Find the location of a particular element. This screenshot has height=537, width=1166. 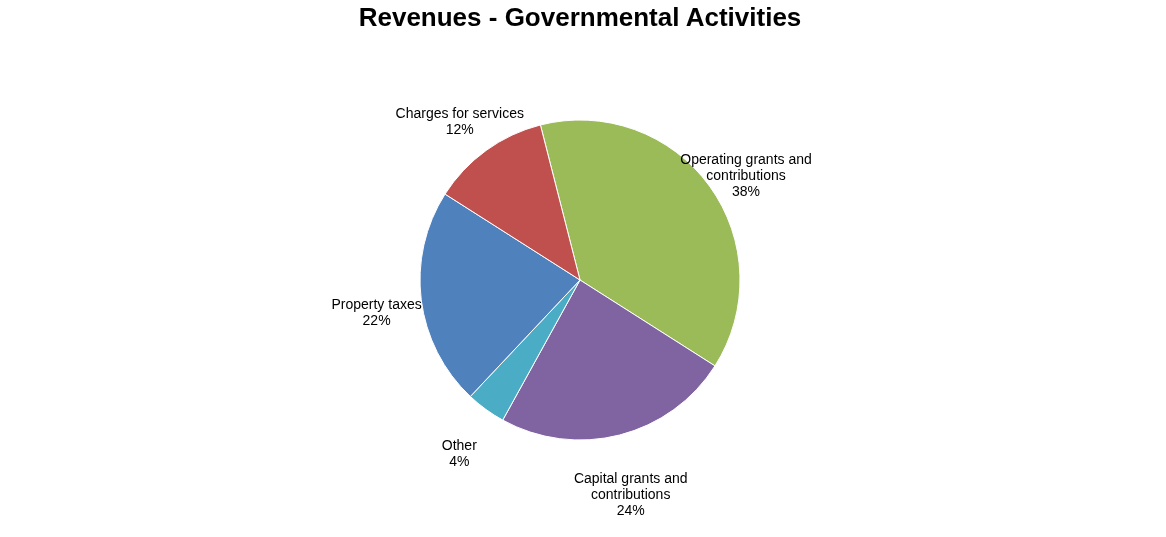

slice-label: Charges for services is located at coordinates (459, 112).